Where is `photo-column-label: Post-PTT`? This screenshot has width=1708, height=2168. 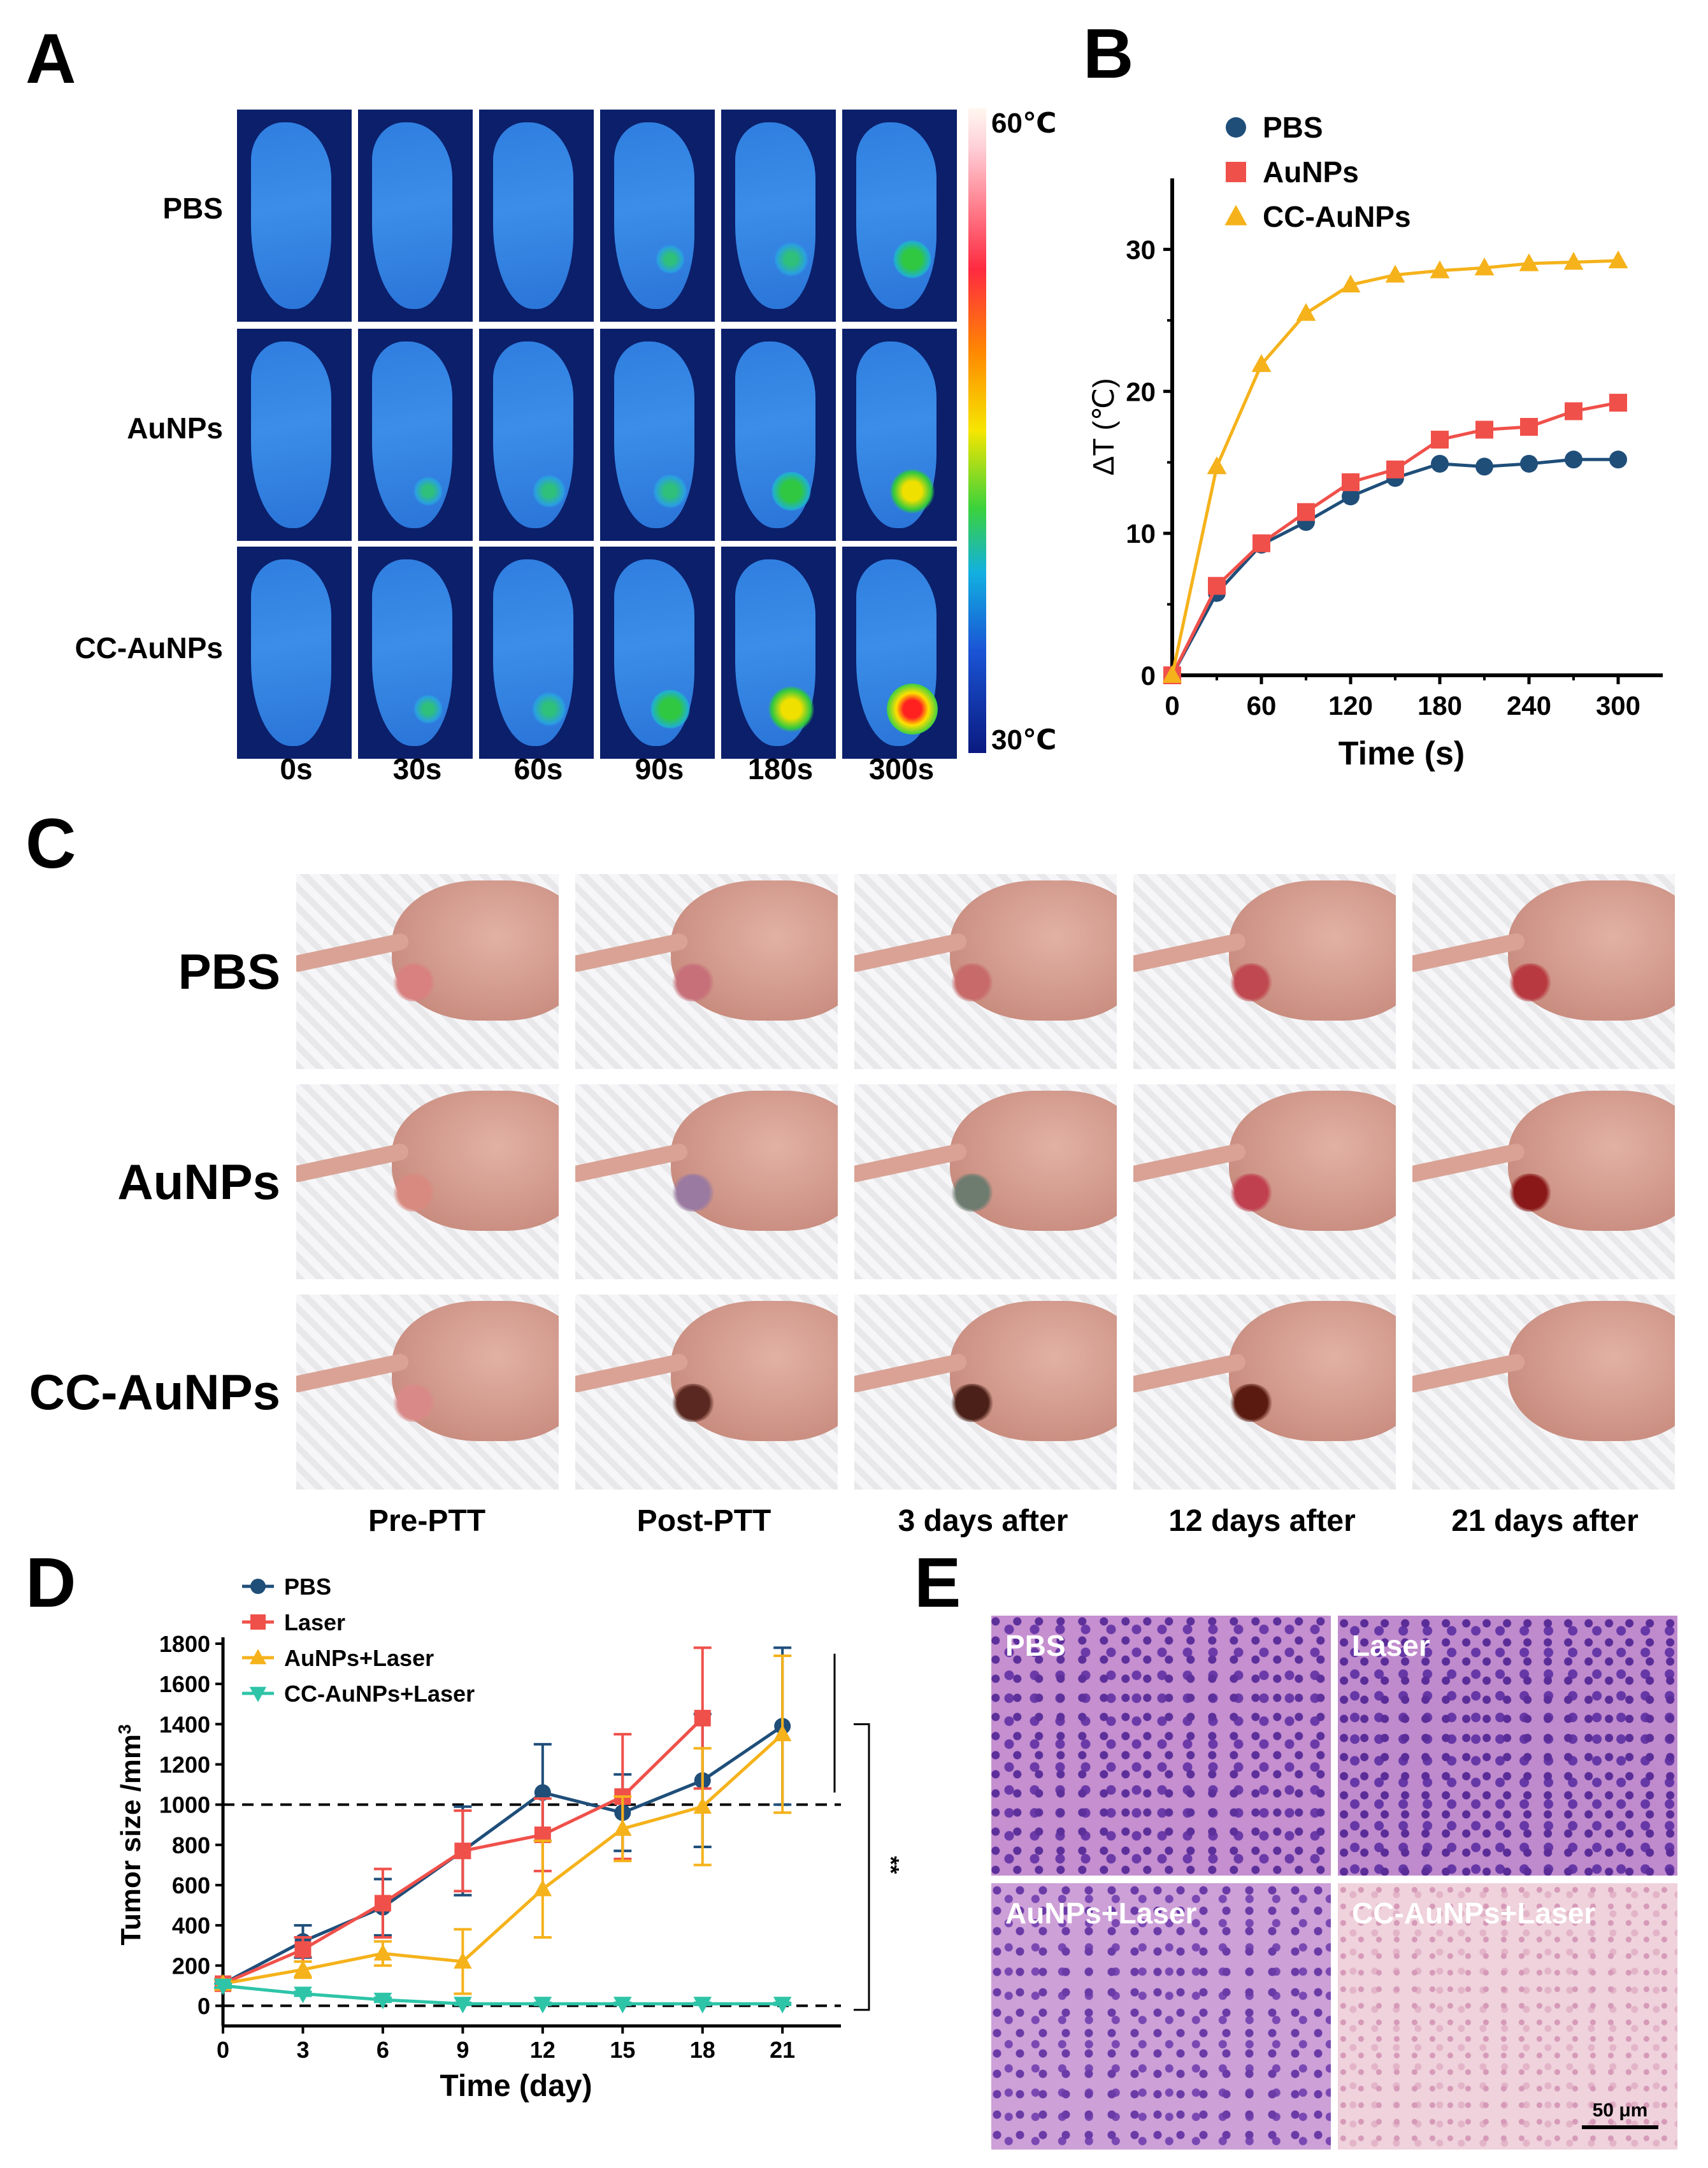 photo-column-label: Post-PTT is located at coordinates (703, 1521).